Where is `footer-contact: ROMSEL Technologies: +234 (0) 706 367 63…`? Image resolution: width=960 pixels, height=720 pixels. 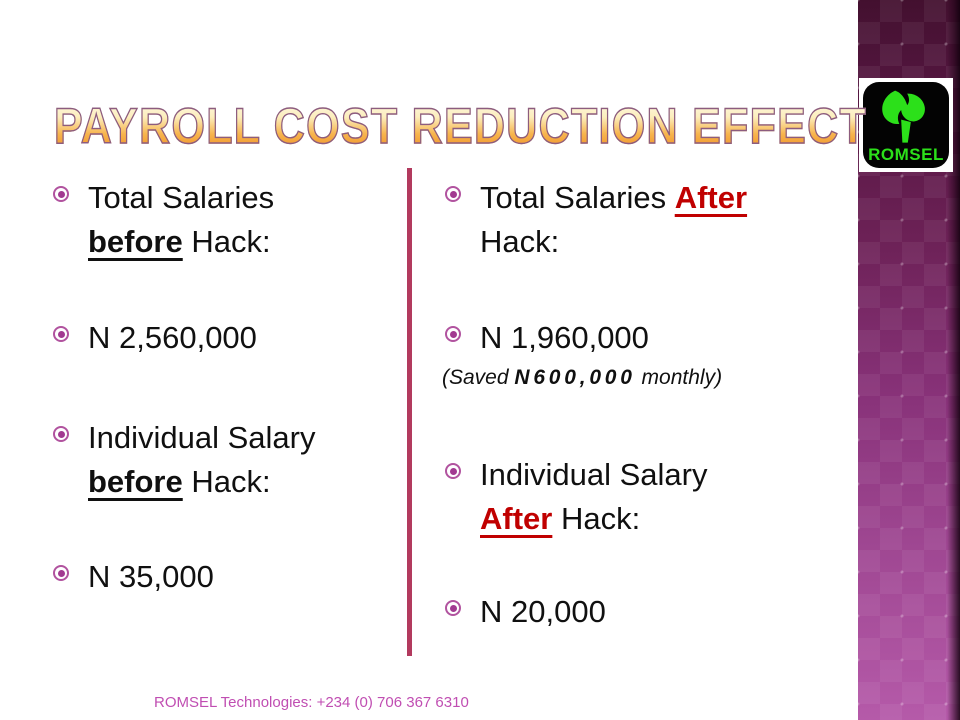 footer-contact: ROMSEL Technologies: +234 (0) 706 367 63… is located at coordinates (311, 702).